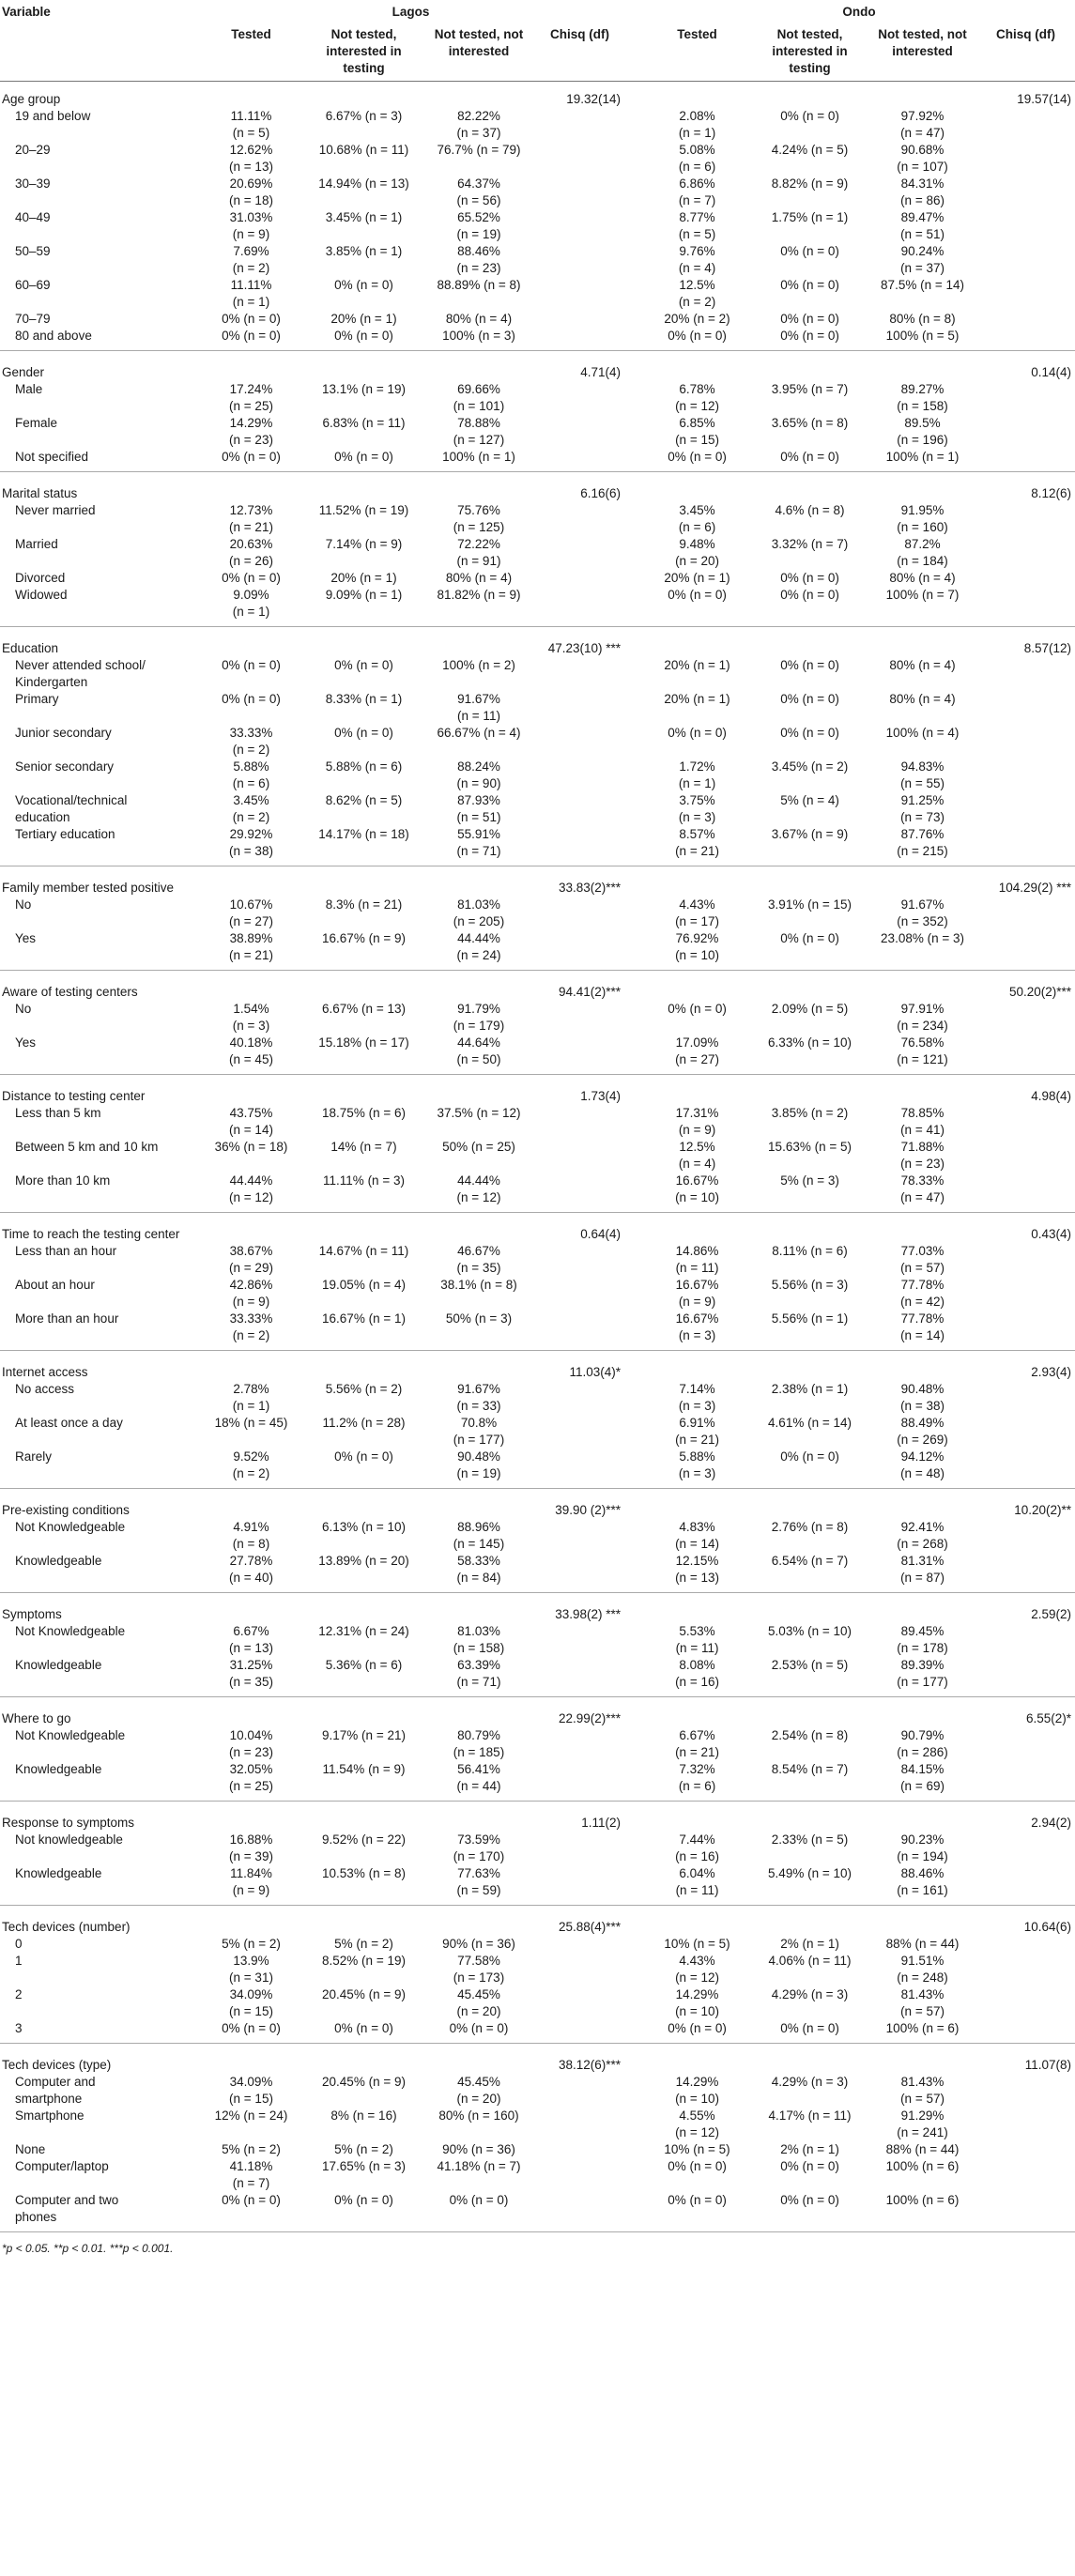 The height and width of the screenshot is (2576, 1075). What do you see at coordinates (251, 125) in the screenshot?
I see `data-cell: 11.11% (n = 5)` at bounding box center [251, 125].